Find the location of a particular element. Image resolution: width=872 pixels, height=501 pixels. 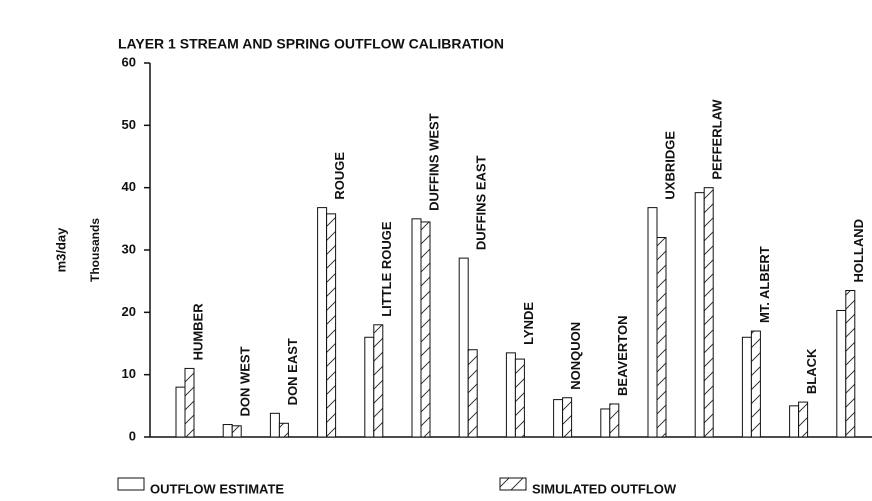

legend-label: OUTFLOW ESTIMATE is located at coordinates (217, 488).